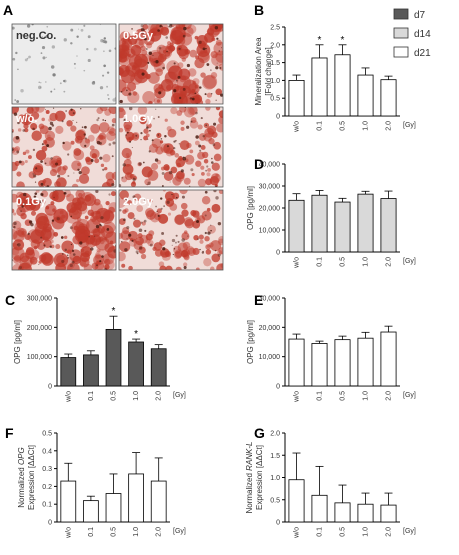  I want to click on legend-item: d21, so click(412, 52).